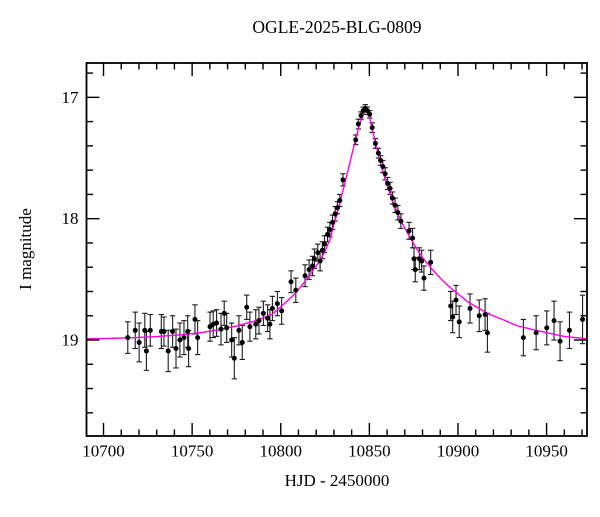  What do you see at coordinates (25, 249) in the screenshot?
I see `y-axis-label: I magnitude` at bounding box center [25, 249].